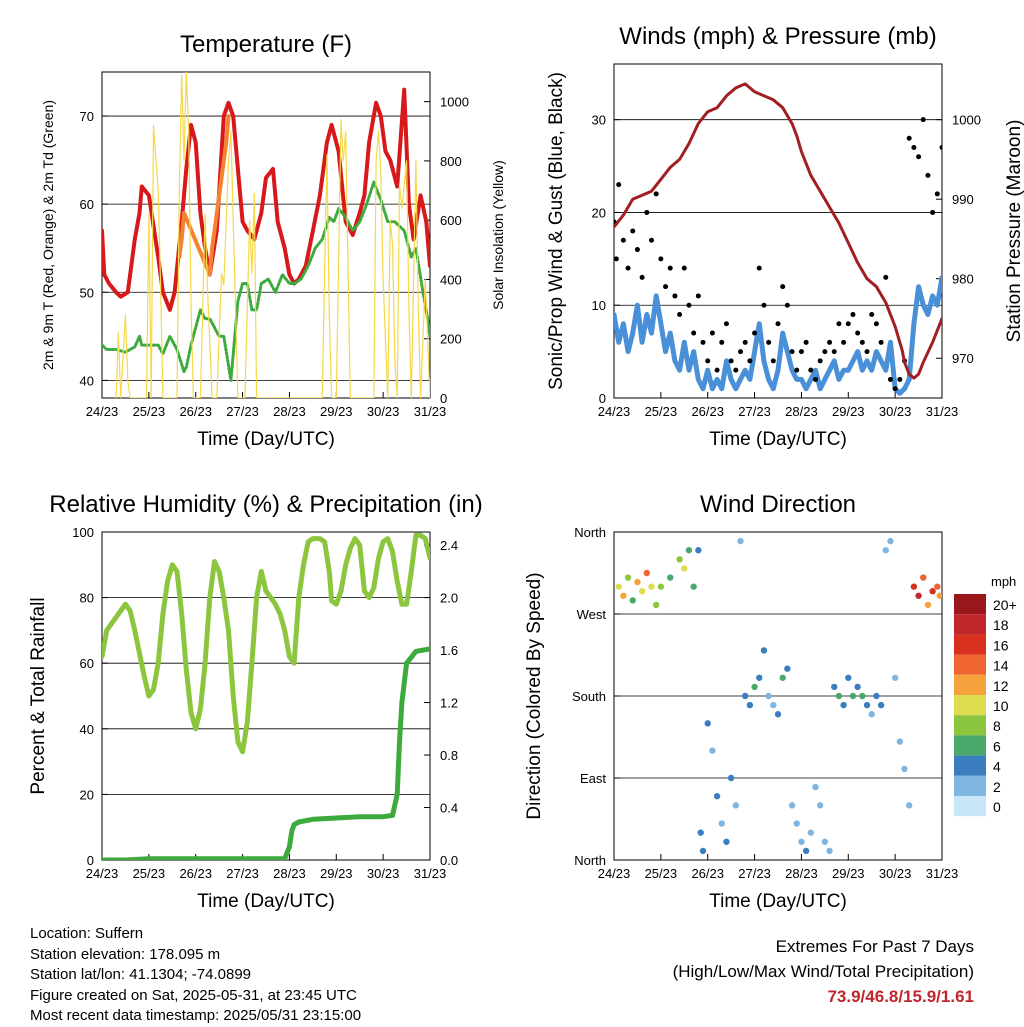 This screenshot has width=1024, height=1027. Describe the element at coordinates (963, 199) in the screenshot. I see `y-right-tick-label: 990` at that location.